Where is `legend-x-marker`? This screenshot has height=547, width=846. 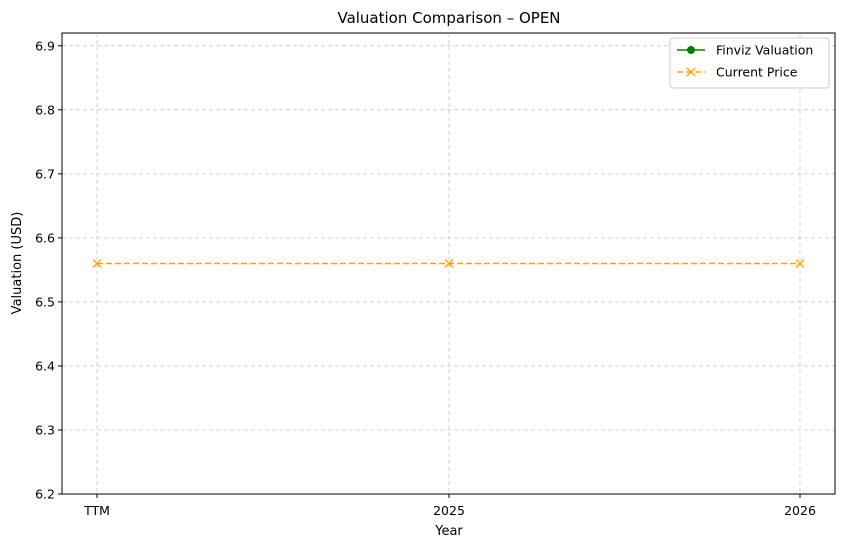 legend-x-marker is located at coordinates (691, 72).